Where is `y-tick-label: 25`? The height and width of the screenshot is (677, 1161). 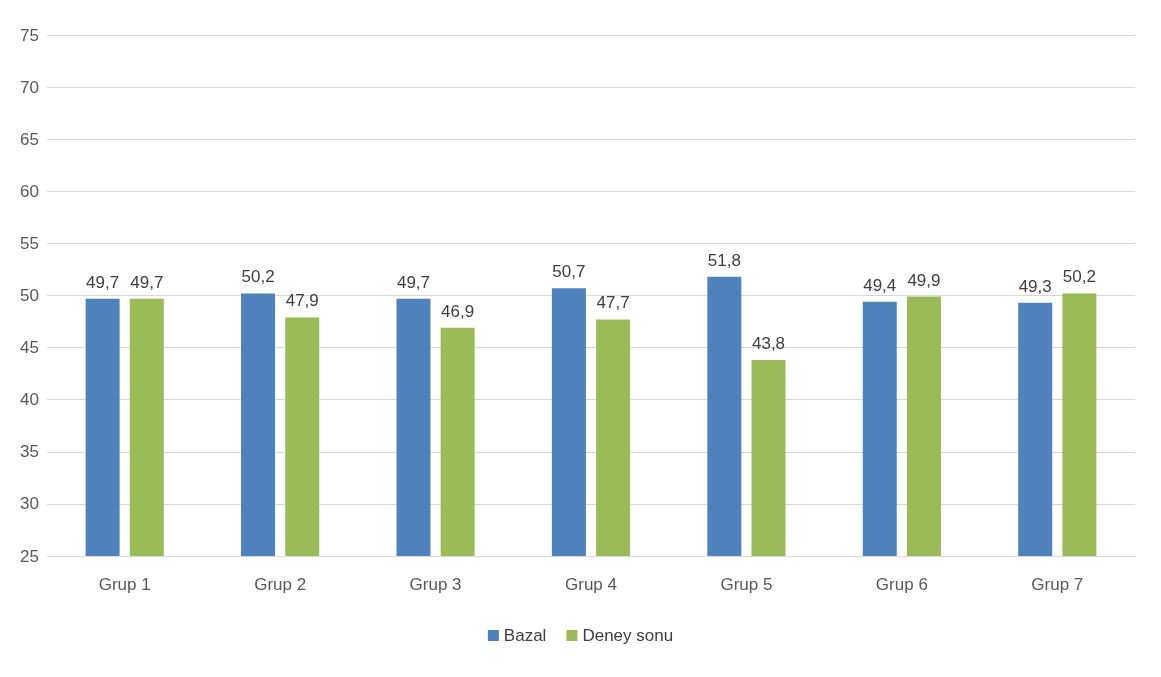
y-tick-label: 25 is located at coordinates (29, 556).